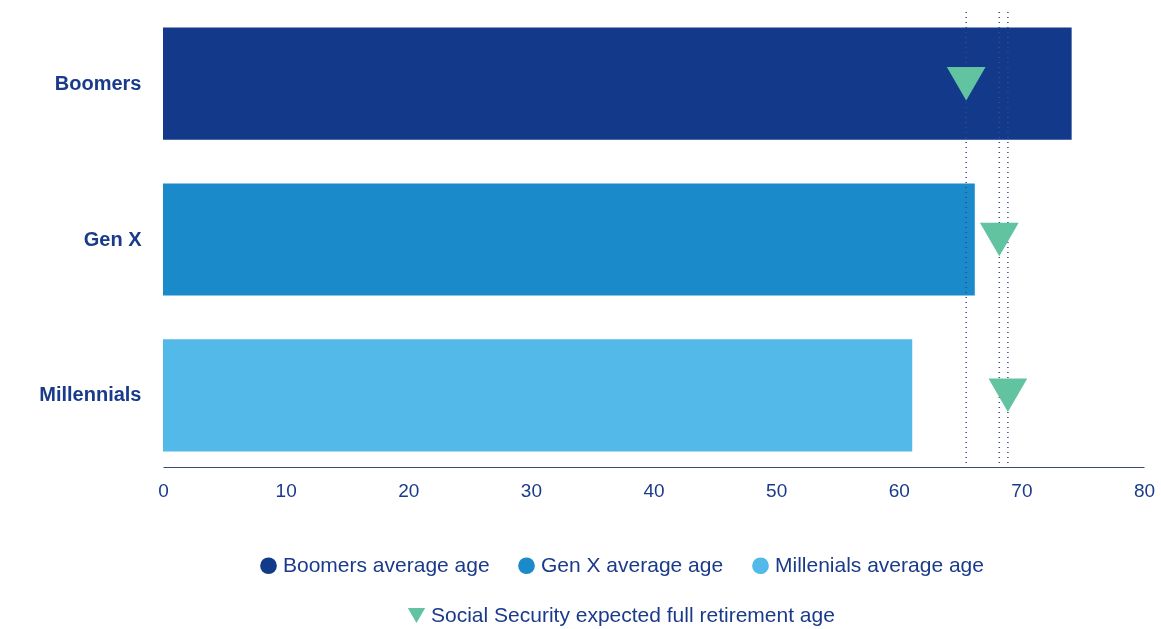  What do you see at coordinates (777, 490) in the screenshot?
I see `x-tick-label: 50` at bounding box center [777, 490].